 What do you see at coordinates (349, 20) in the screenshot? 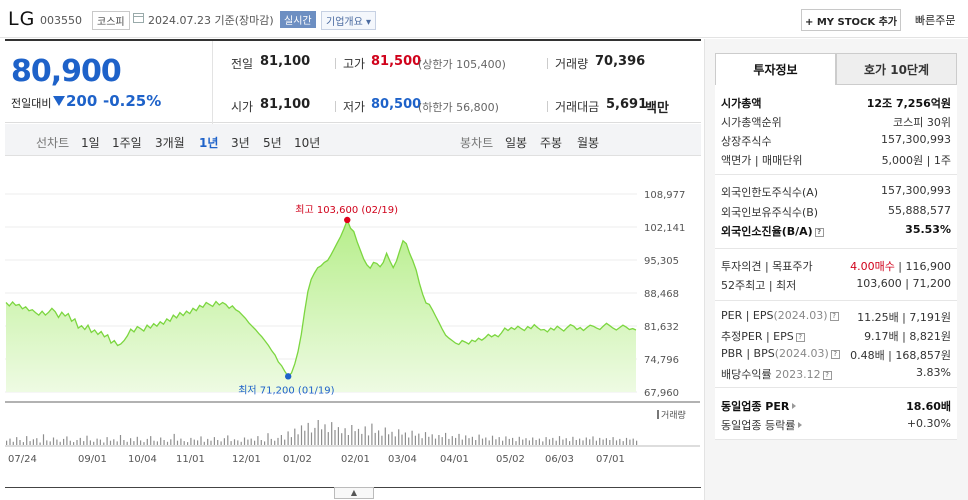
I see `company-overview-button: 기업개요 ▾` at bounding box center [349, 20].